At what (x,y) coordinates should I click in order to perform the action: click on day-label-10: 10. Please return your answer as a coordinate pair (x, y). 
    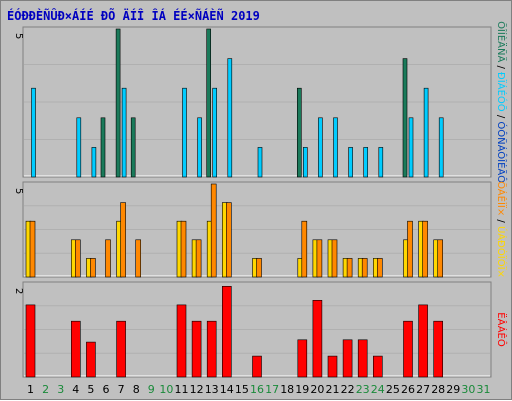
    Looking at the image, I should click on (166, 389).